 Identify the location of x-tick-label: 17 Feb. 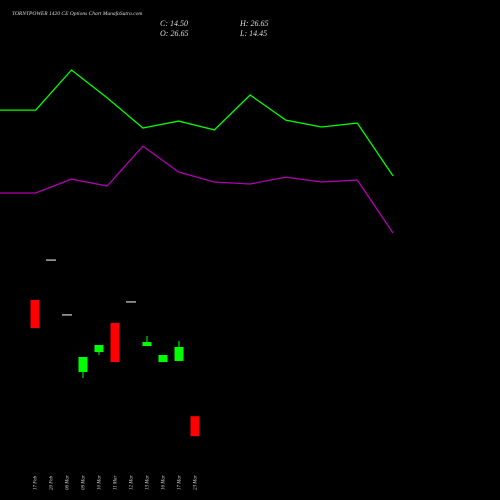
(36, 482).